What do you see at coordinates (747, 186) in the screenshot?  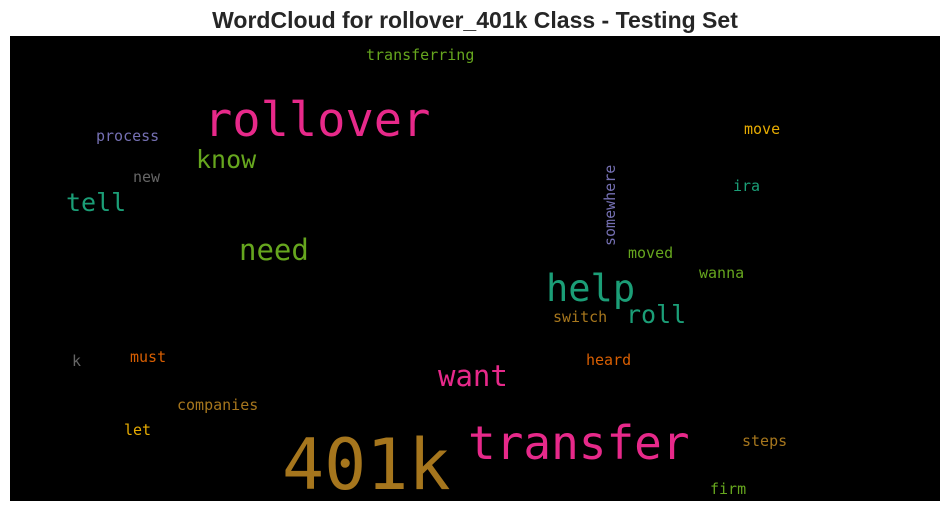 I see `word-ira: ira` at bounding box center [747, 186].